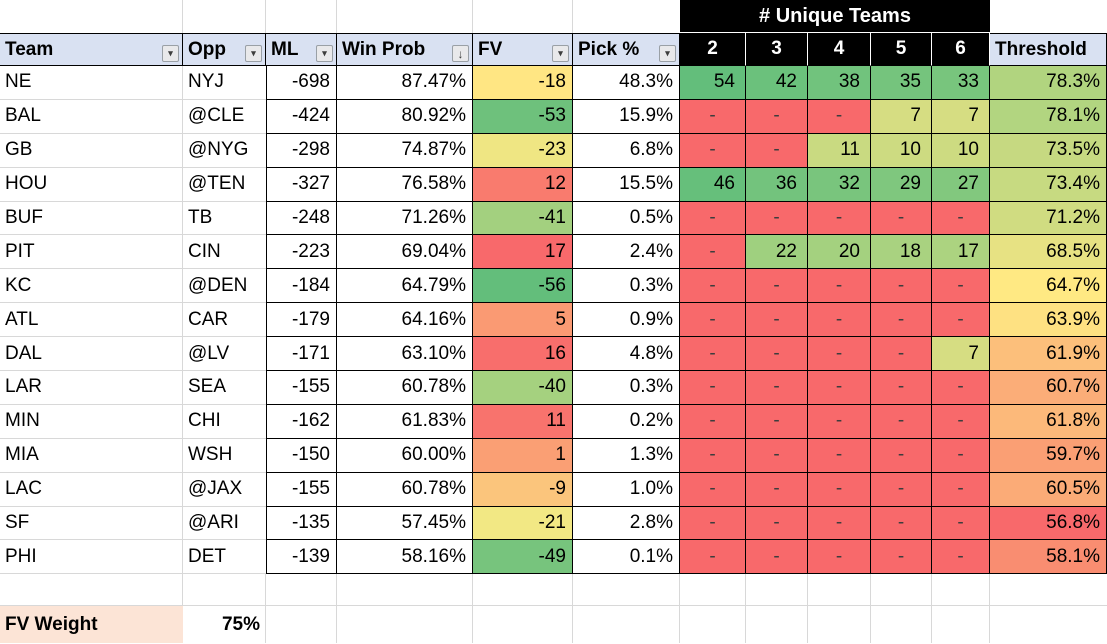 This screenshot has height=644, width=1107. I want to click on cell-opp: @TEN, so click(224, 184).